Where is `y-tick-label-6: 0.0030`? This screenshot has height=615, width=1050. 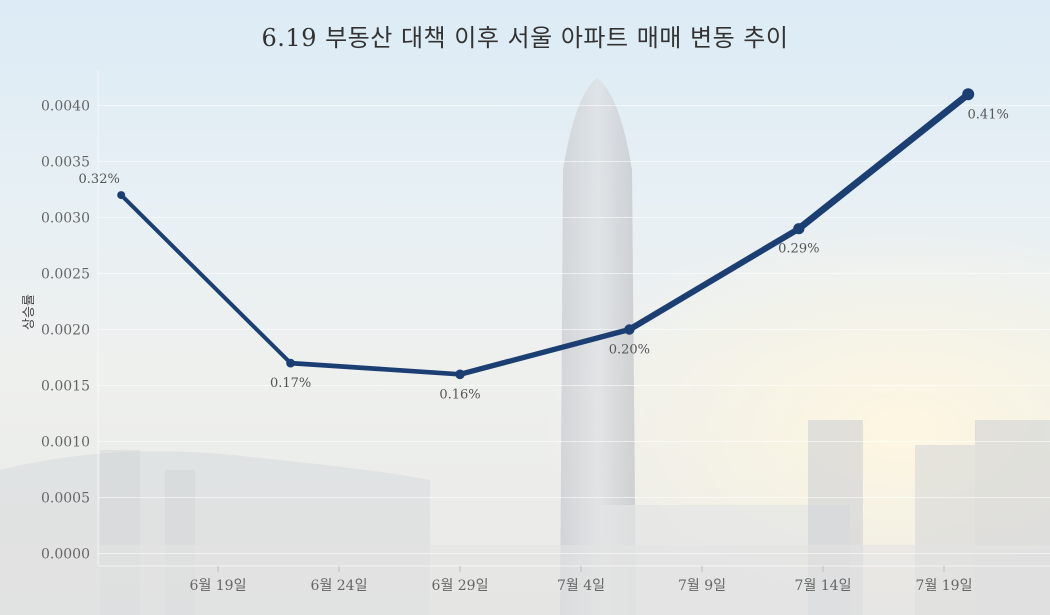
y-tick-label-6: 0.0030 is located at coordinates (65, 219).